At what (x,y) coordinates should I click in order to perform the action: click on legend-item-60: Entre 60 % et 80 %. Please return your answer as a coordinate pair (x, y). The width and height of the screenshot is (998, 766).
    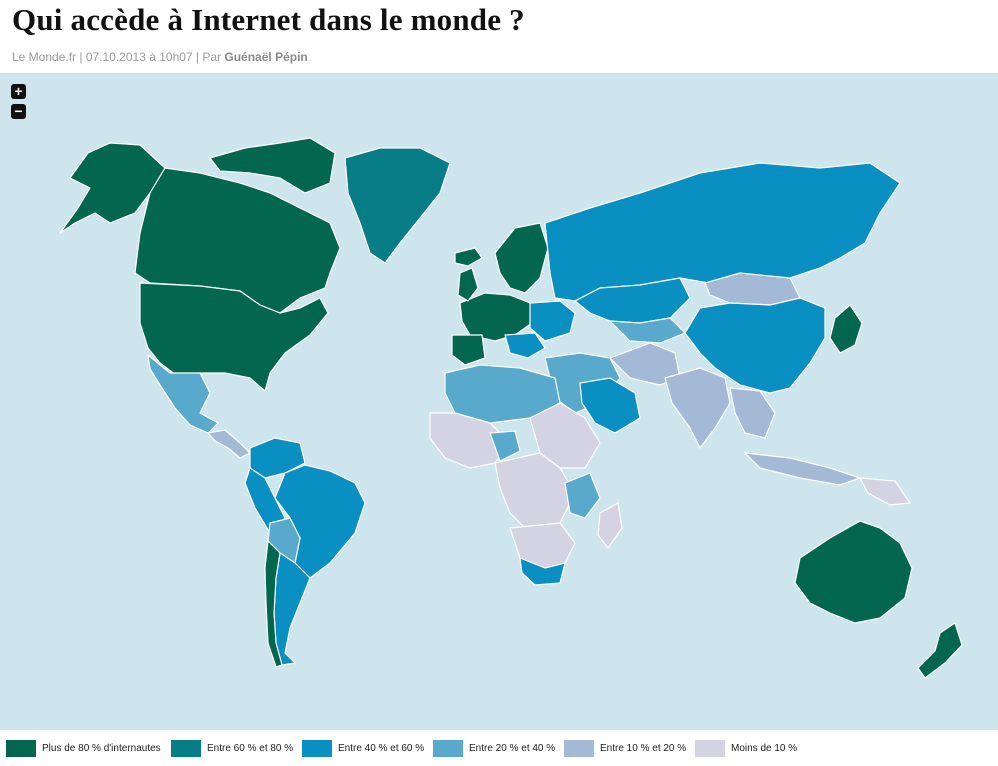
    Looking at the image, I should click on (236, 748).